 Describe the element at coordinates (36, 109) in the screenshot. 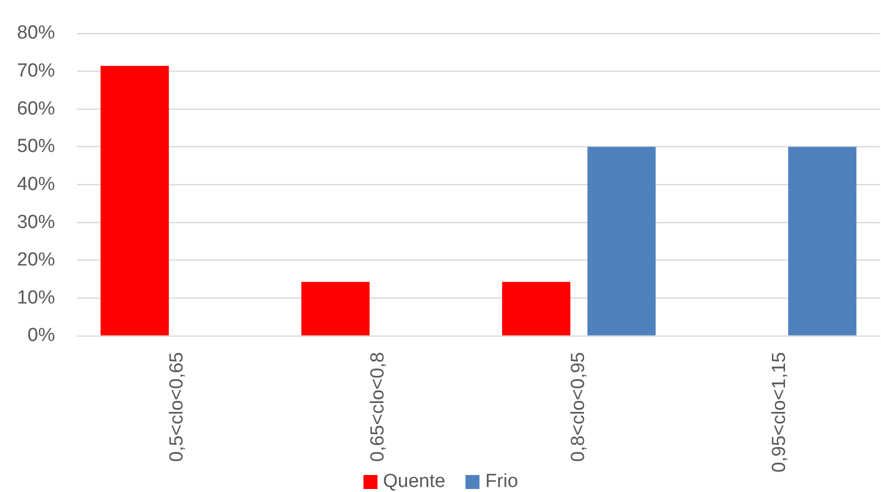

I see `y-tick-label: 60%` at that location.